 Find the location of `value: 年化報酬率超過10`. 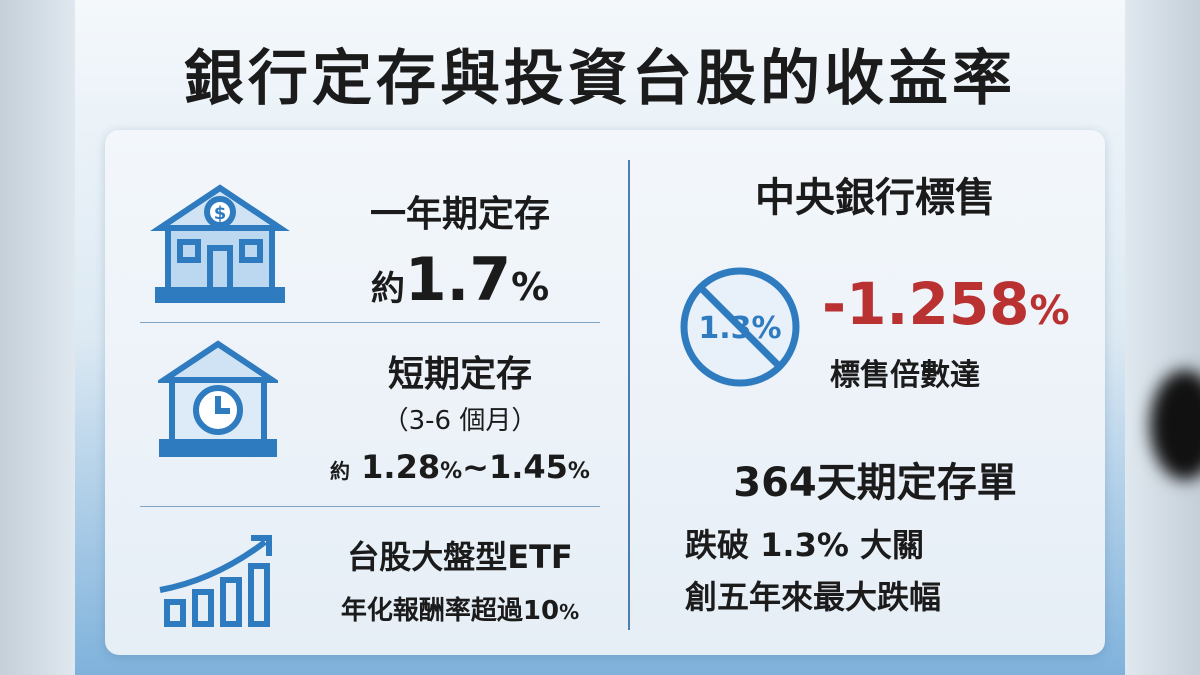

value: 年化報酬率超過10 is located at coordinates (450, 611).